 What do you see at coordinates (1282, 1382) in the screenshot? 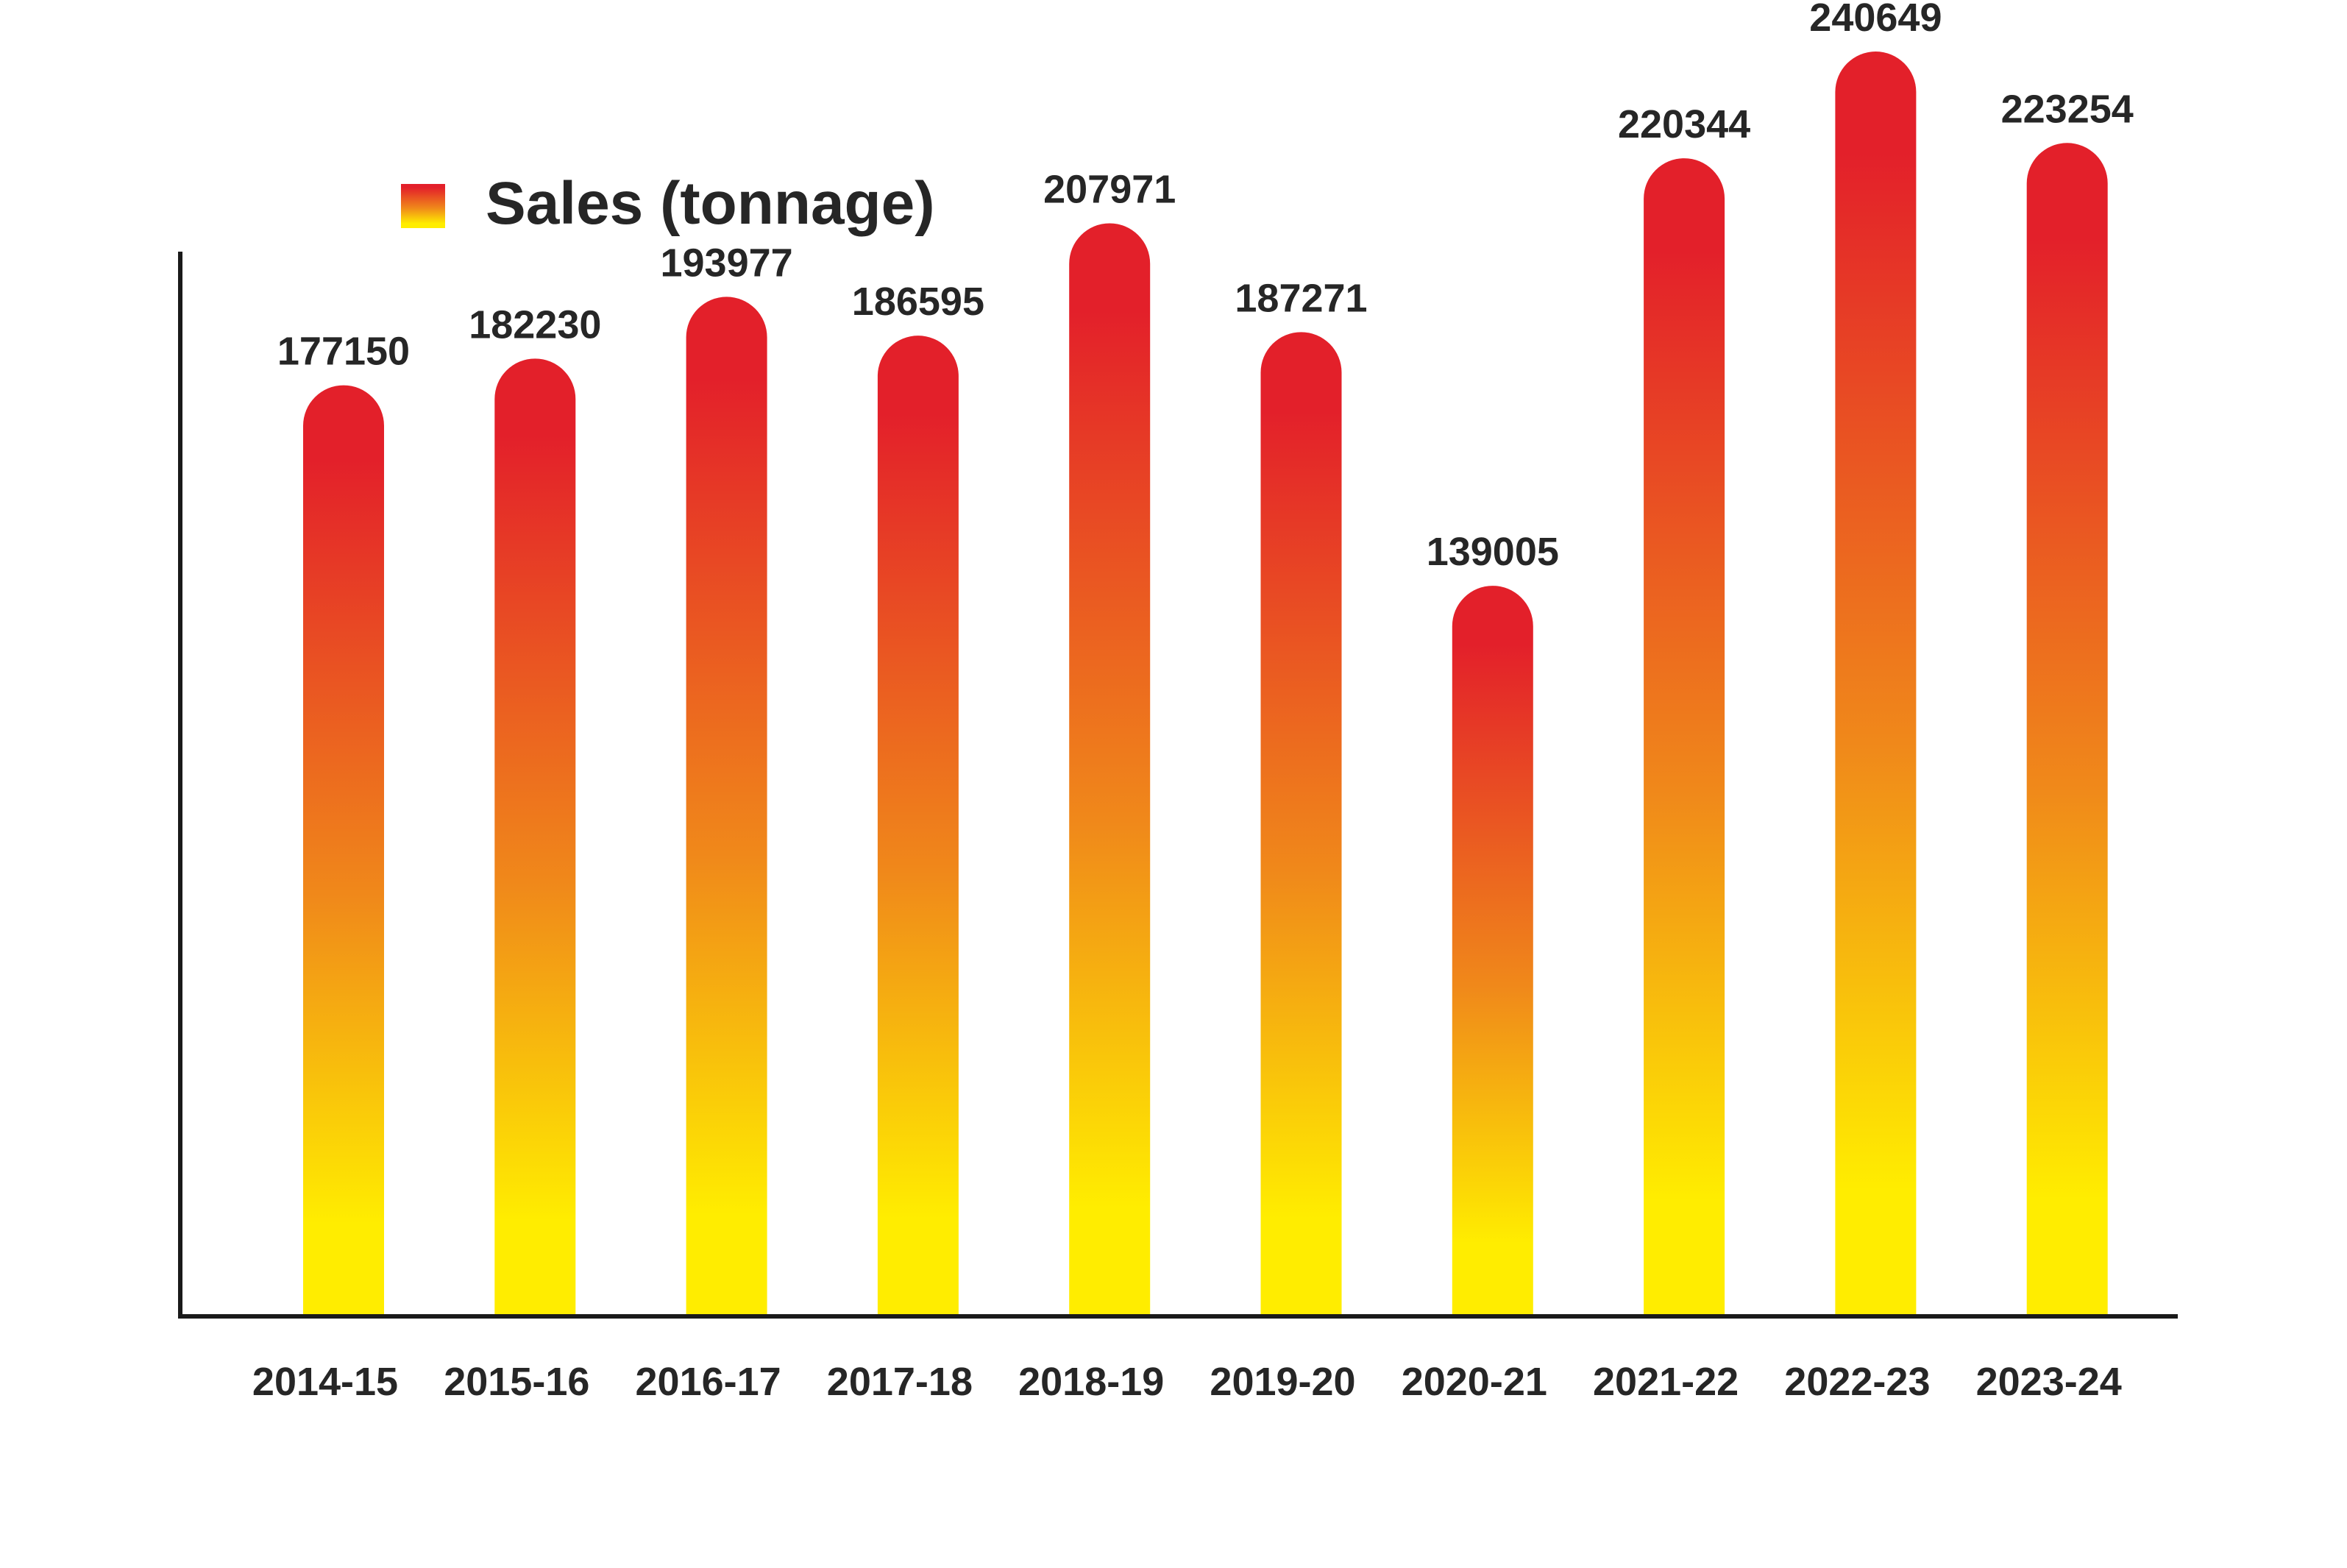
I see `x-tick-label: 2019-20` at bounding box center [1282, 1382].